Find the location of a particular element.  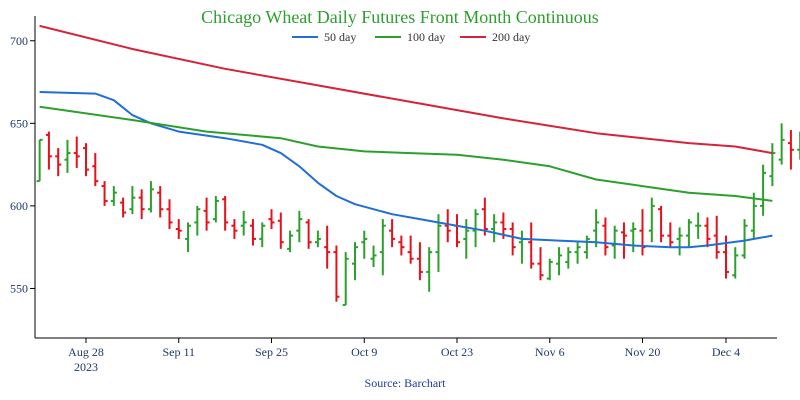

x-tick-label: Sep 25 is located at coordinates (271, 352).